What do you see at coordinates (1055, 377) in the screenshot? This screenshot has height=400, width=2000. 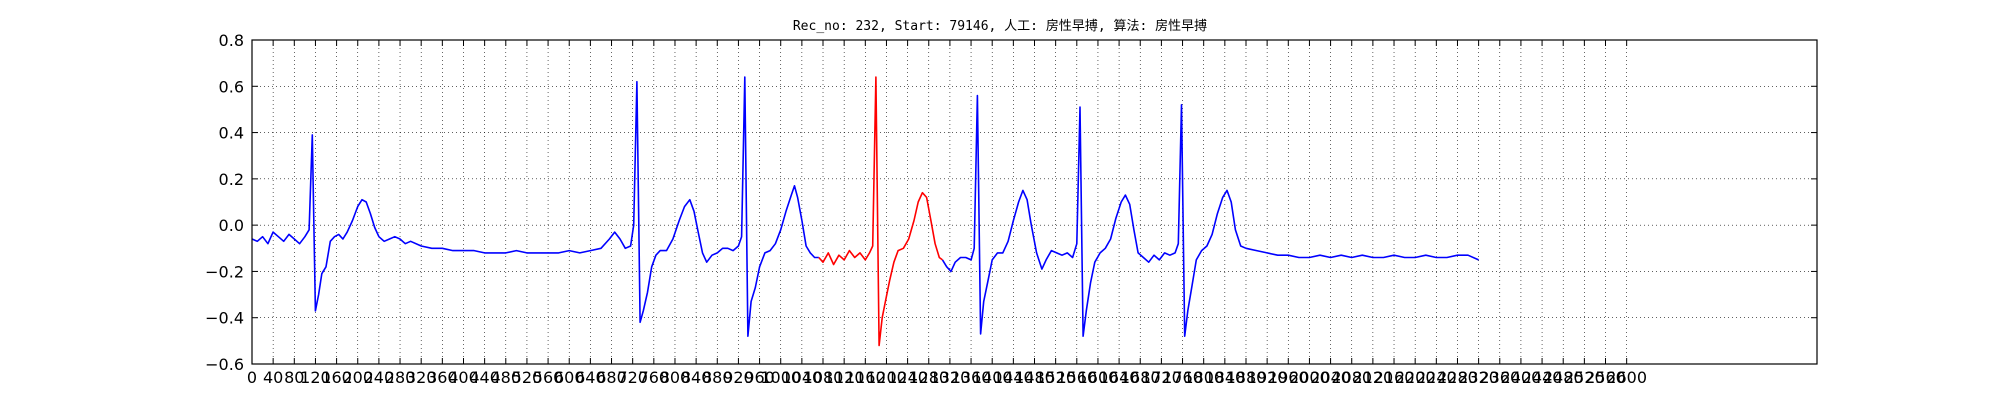 I see `x-tick-label: 1520` at bounding box center [1055, 377].